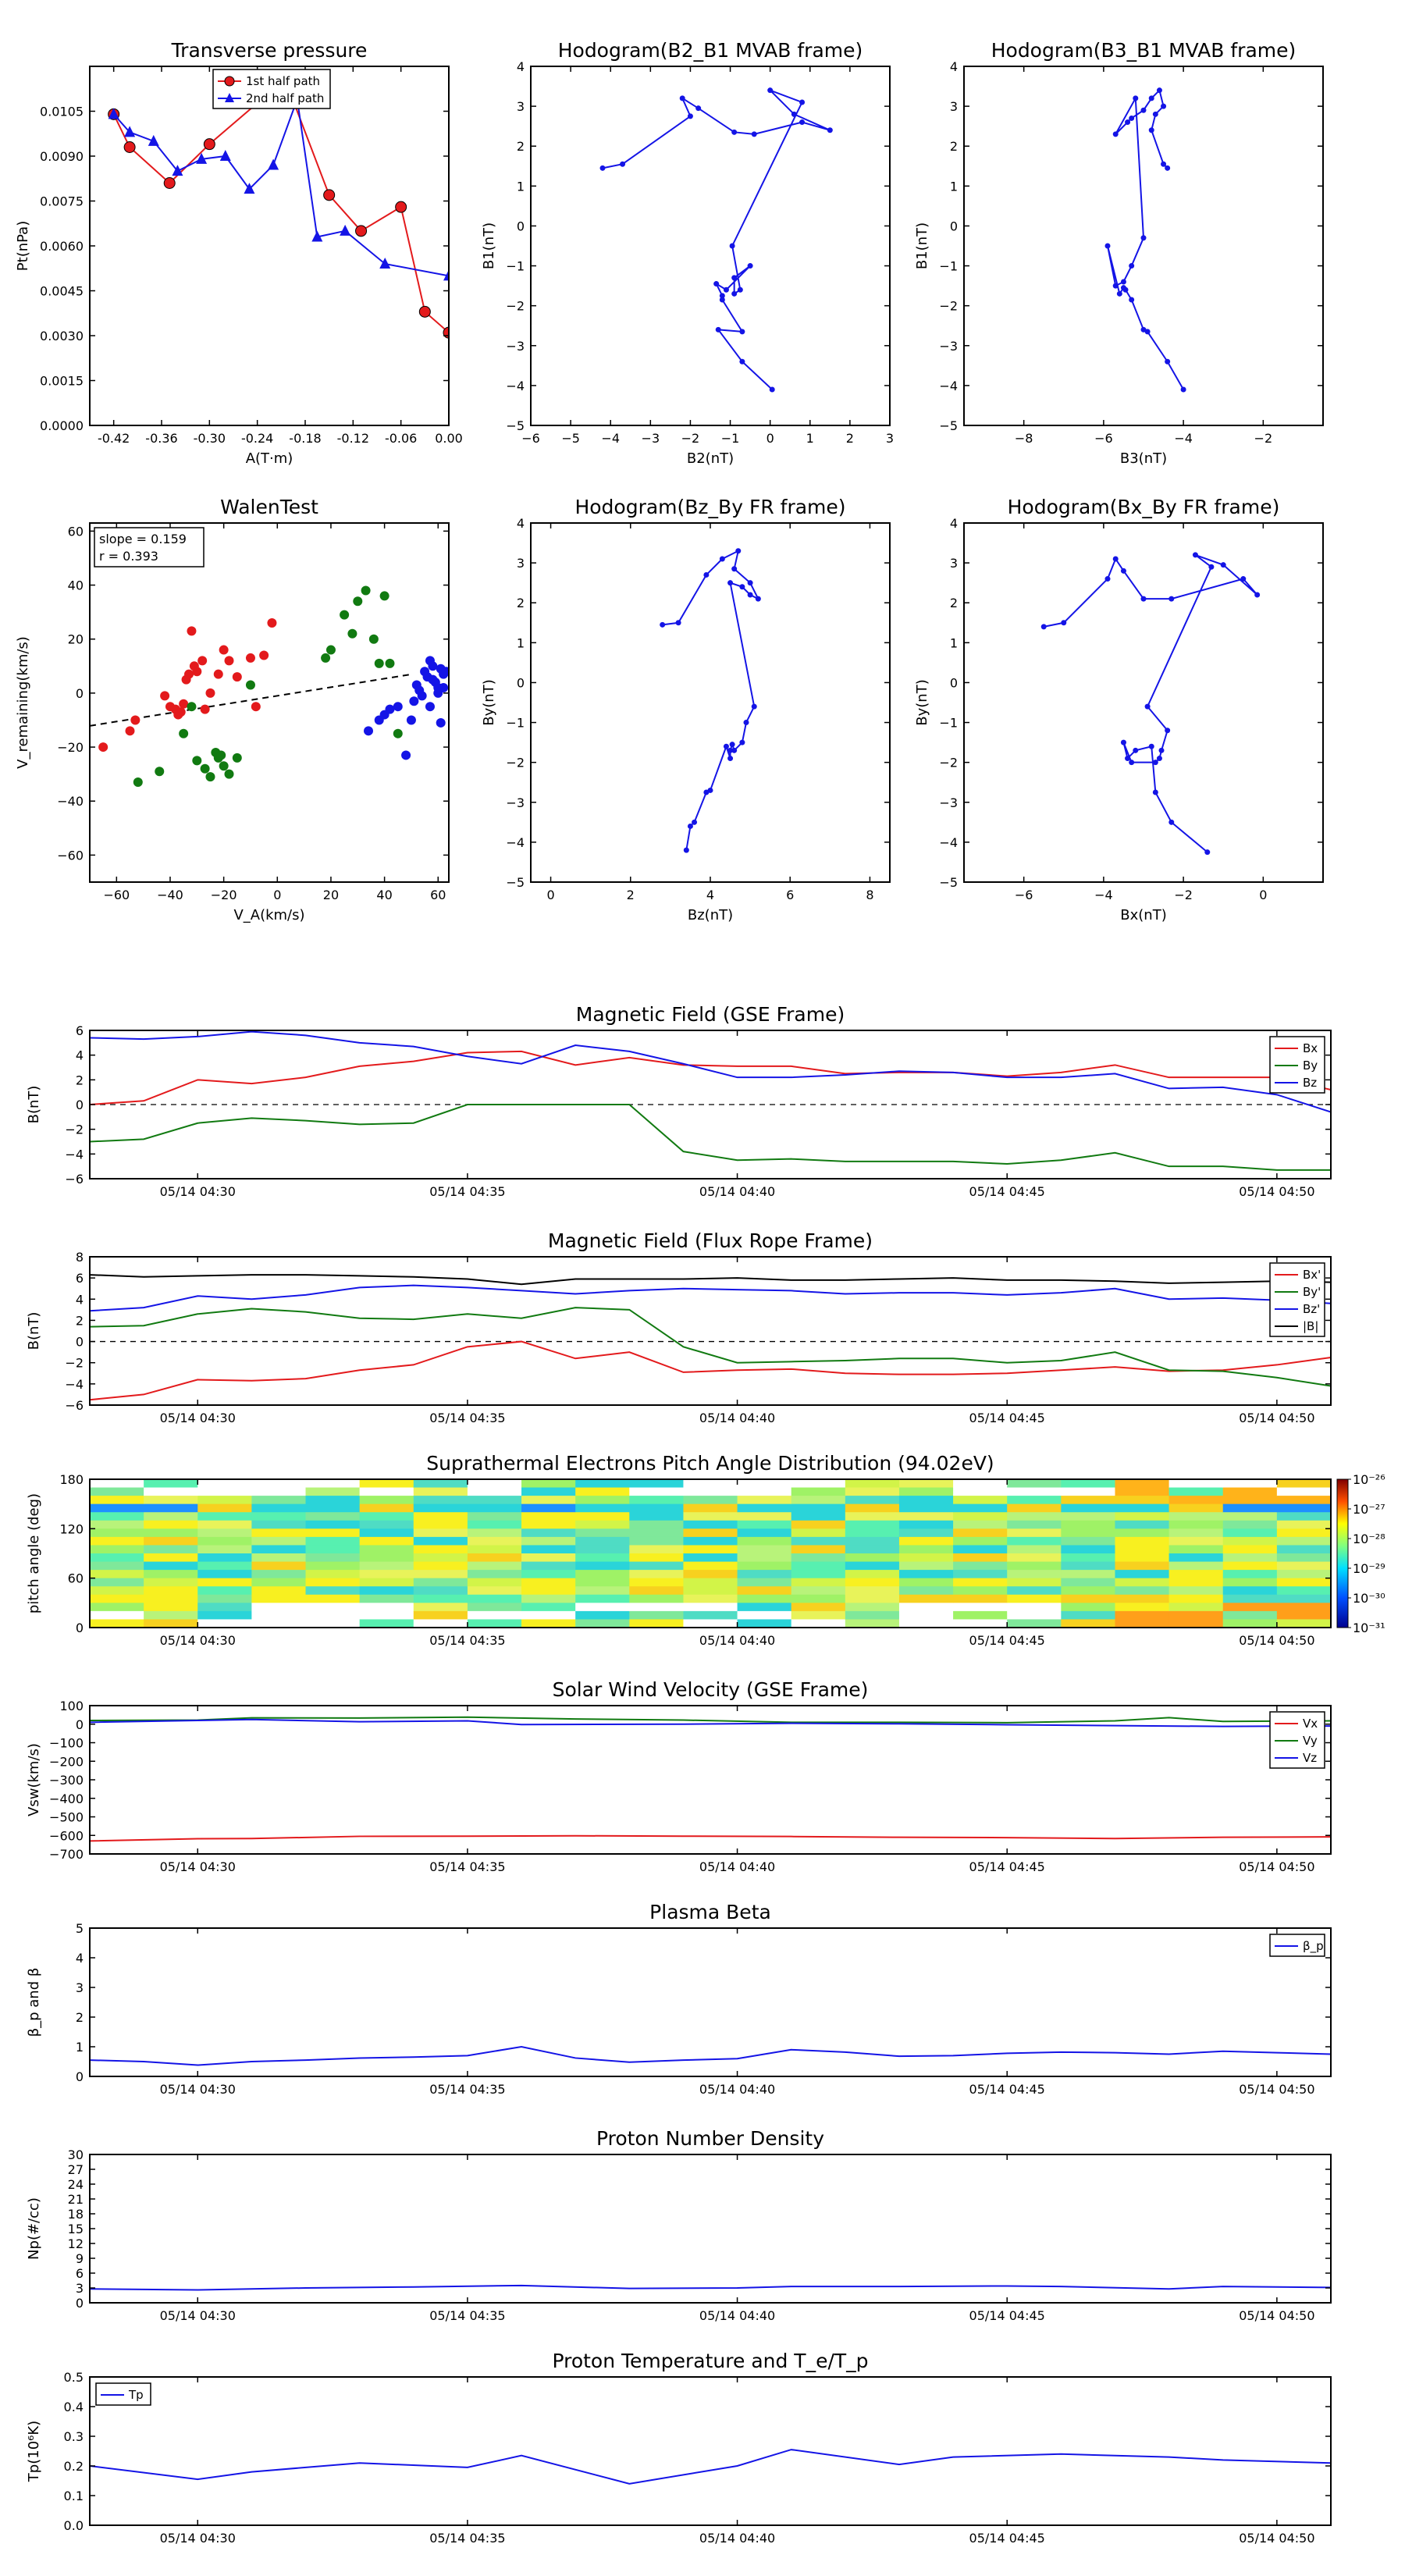 Image resolution: width=1405 pixels, height=2576 pixels. What do you see at coordinates (198, 2089) in the screenshot?
I see `x-tick-label: 05/14 04:30` at bounding box center [198, 2089].